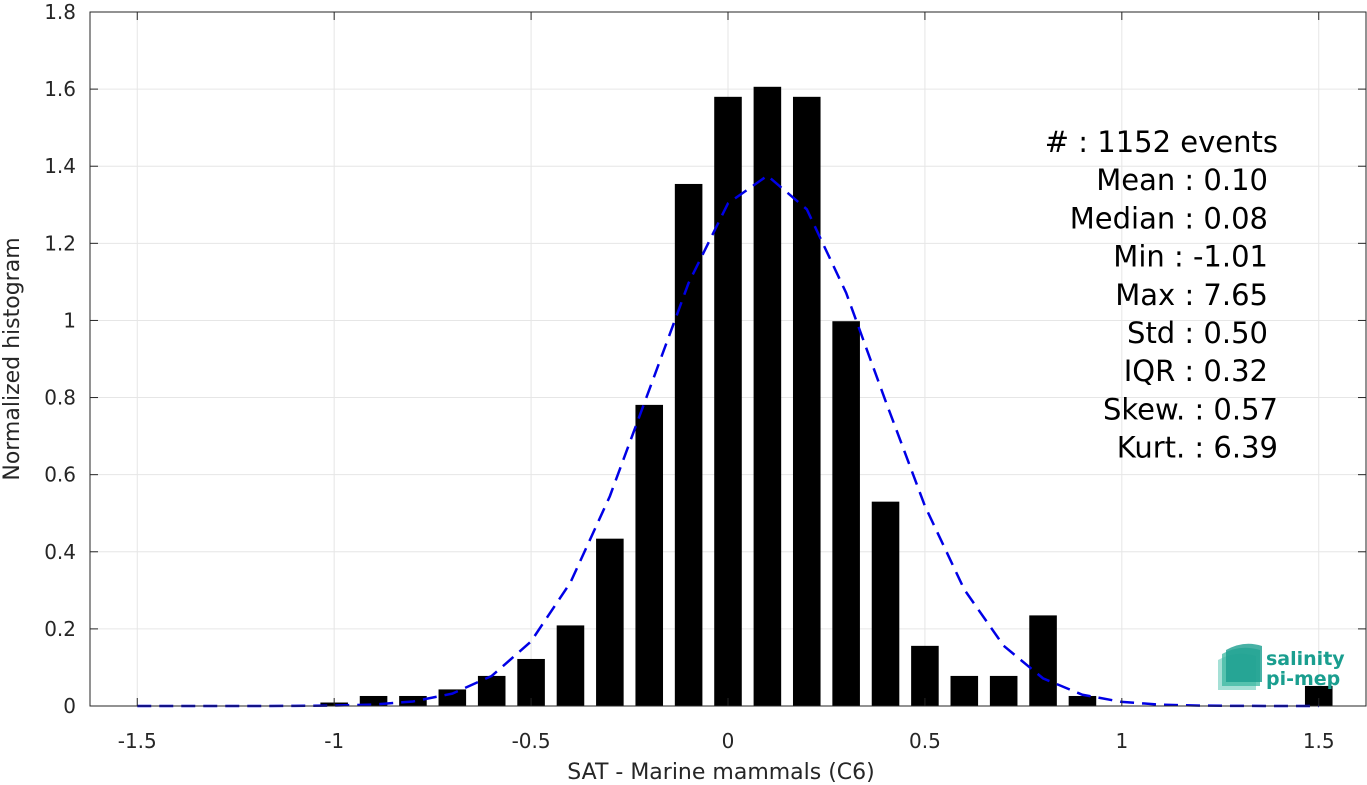 Image resolution: width=1367 pixels, height=785 pixels. I want to click on x-tick-label: 0, so click(728, 741).